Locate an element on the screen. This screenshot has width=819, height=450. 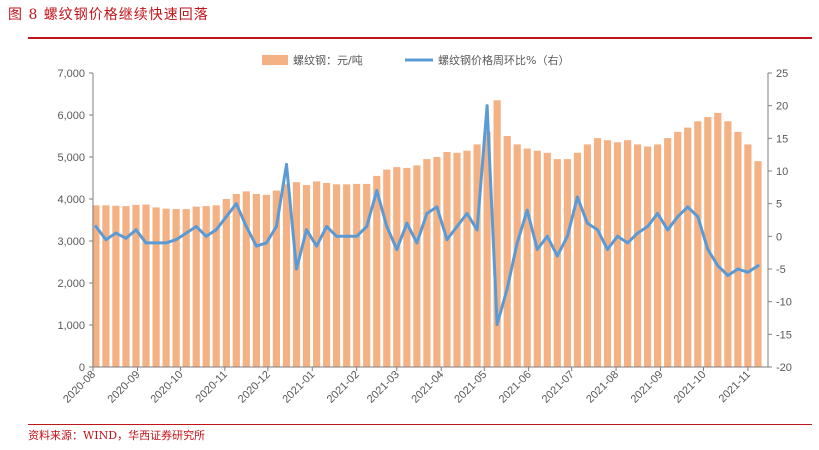
x-tick-label: 2021-09 is located at coordinates (647, 387).